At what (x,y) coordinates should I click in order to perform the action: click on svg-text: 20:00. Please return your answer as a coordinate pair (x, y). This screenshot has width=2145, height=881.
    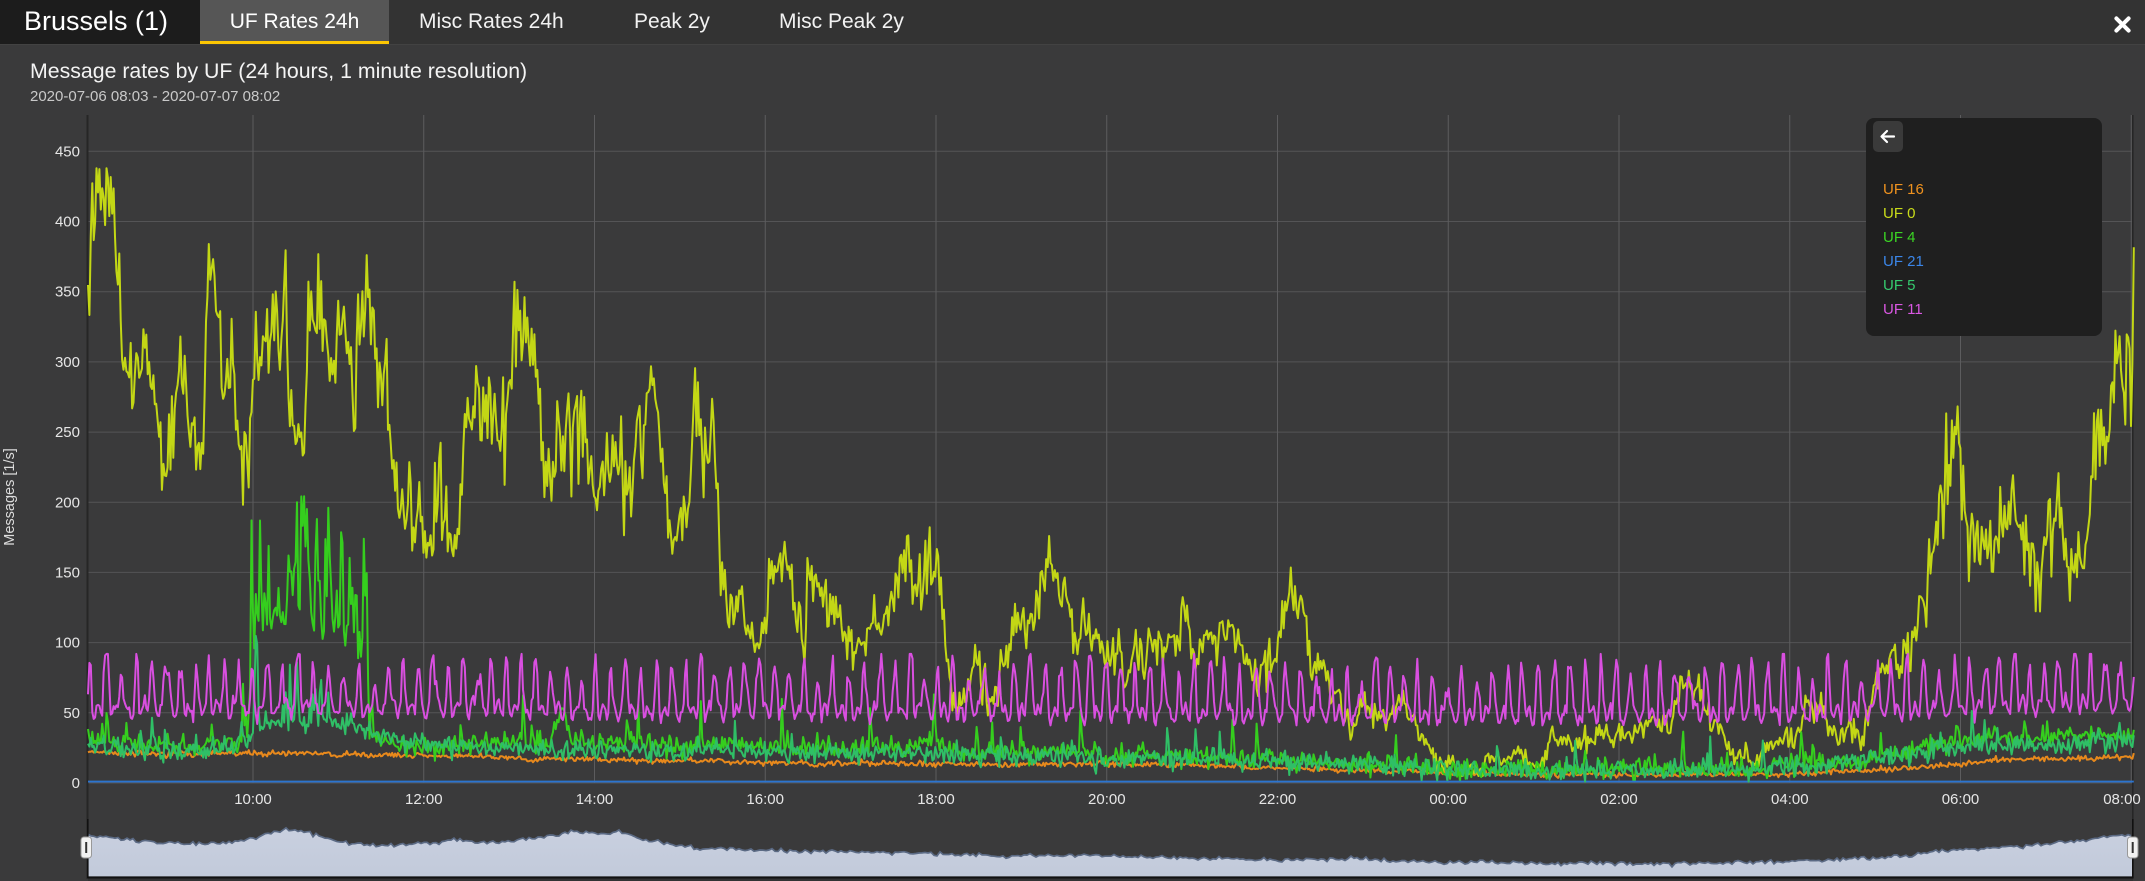
    Looking at the image, I should click on (1107, 799).